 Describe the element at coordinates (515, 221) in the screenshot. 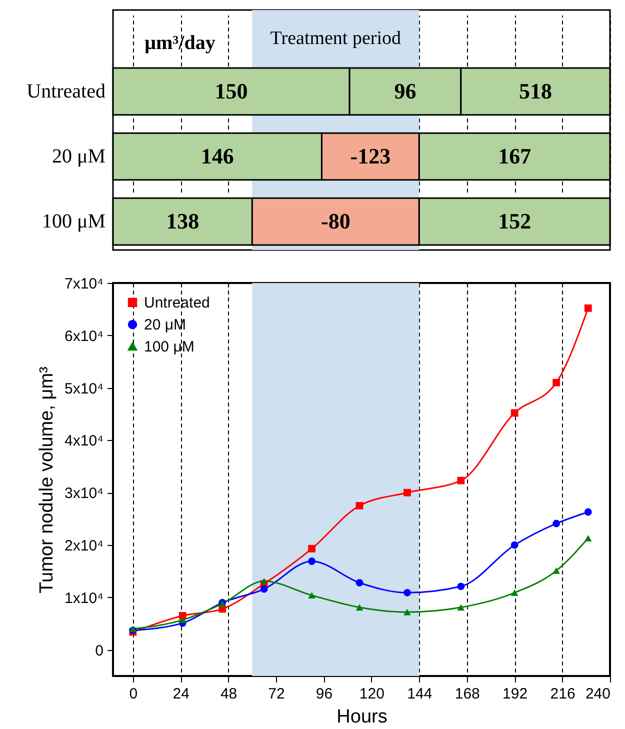

I see `annotation: 152` at that location.